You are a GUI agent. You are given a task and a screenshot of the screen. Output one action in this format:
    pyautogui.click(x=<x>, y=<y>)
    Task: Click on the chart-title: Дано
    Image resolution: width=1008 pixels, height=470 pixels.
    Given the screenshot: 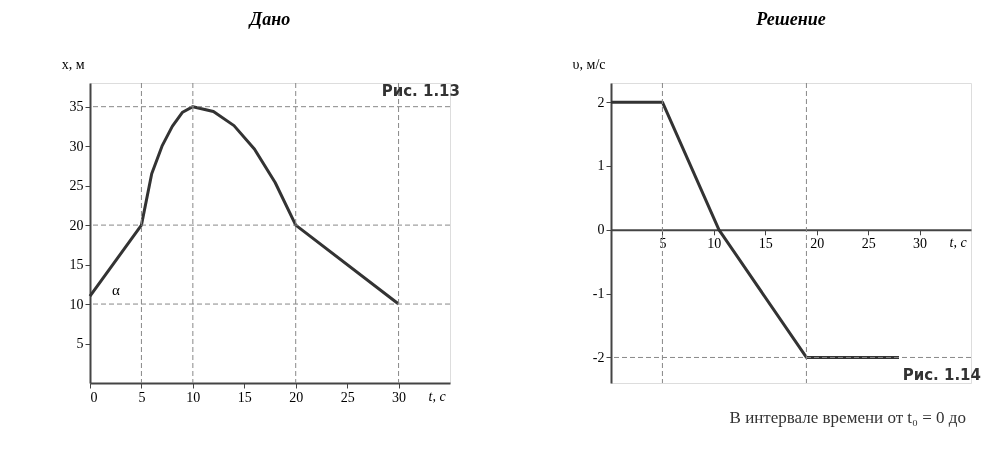 What is the action you would take?
    pyautogui.click(x=269, y=19)
    